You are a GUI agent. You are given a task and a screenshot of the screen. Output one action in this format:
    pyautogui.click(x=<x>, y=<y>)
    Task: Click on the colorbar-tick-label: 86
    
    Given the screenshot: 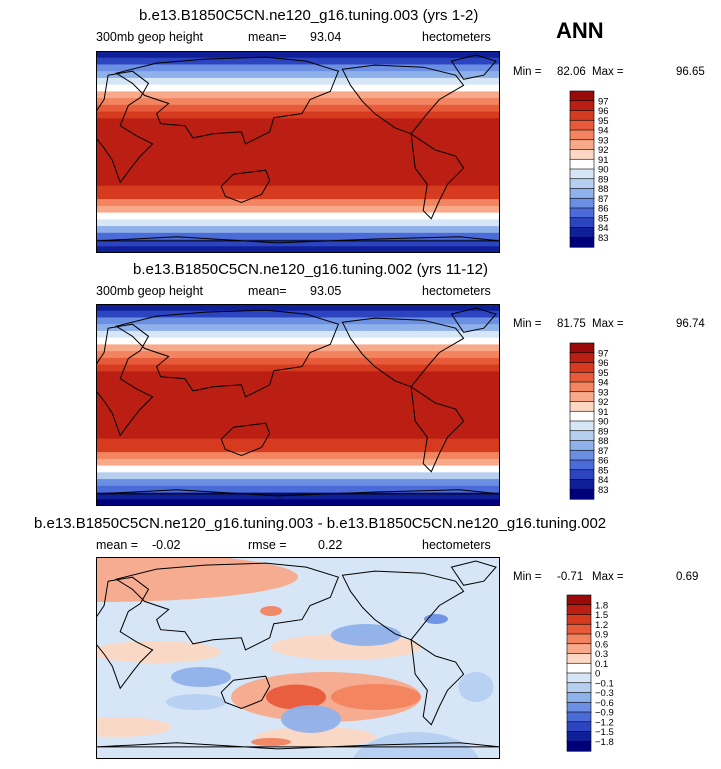 What is the action you would take?
    pyautogui.click(x=603, y=461)
    